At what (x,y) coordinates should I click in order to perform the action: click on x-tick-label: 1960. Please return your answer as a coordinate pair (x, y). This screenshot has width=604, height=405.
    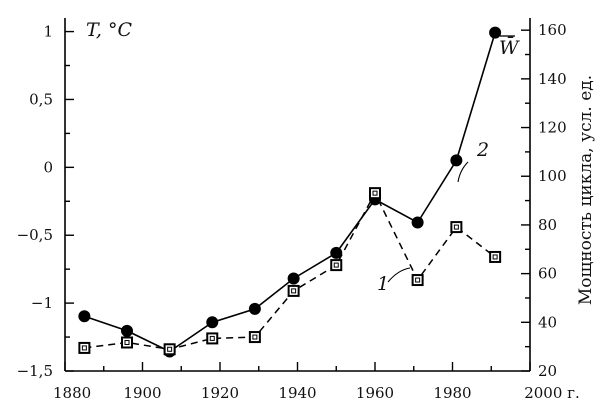
    Looking at the image, I should click on (375, 393).